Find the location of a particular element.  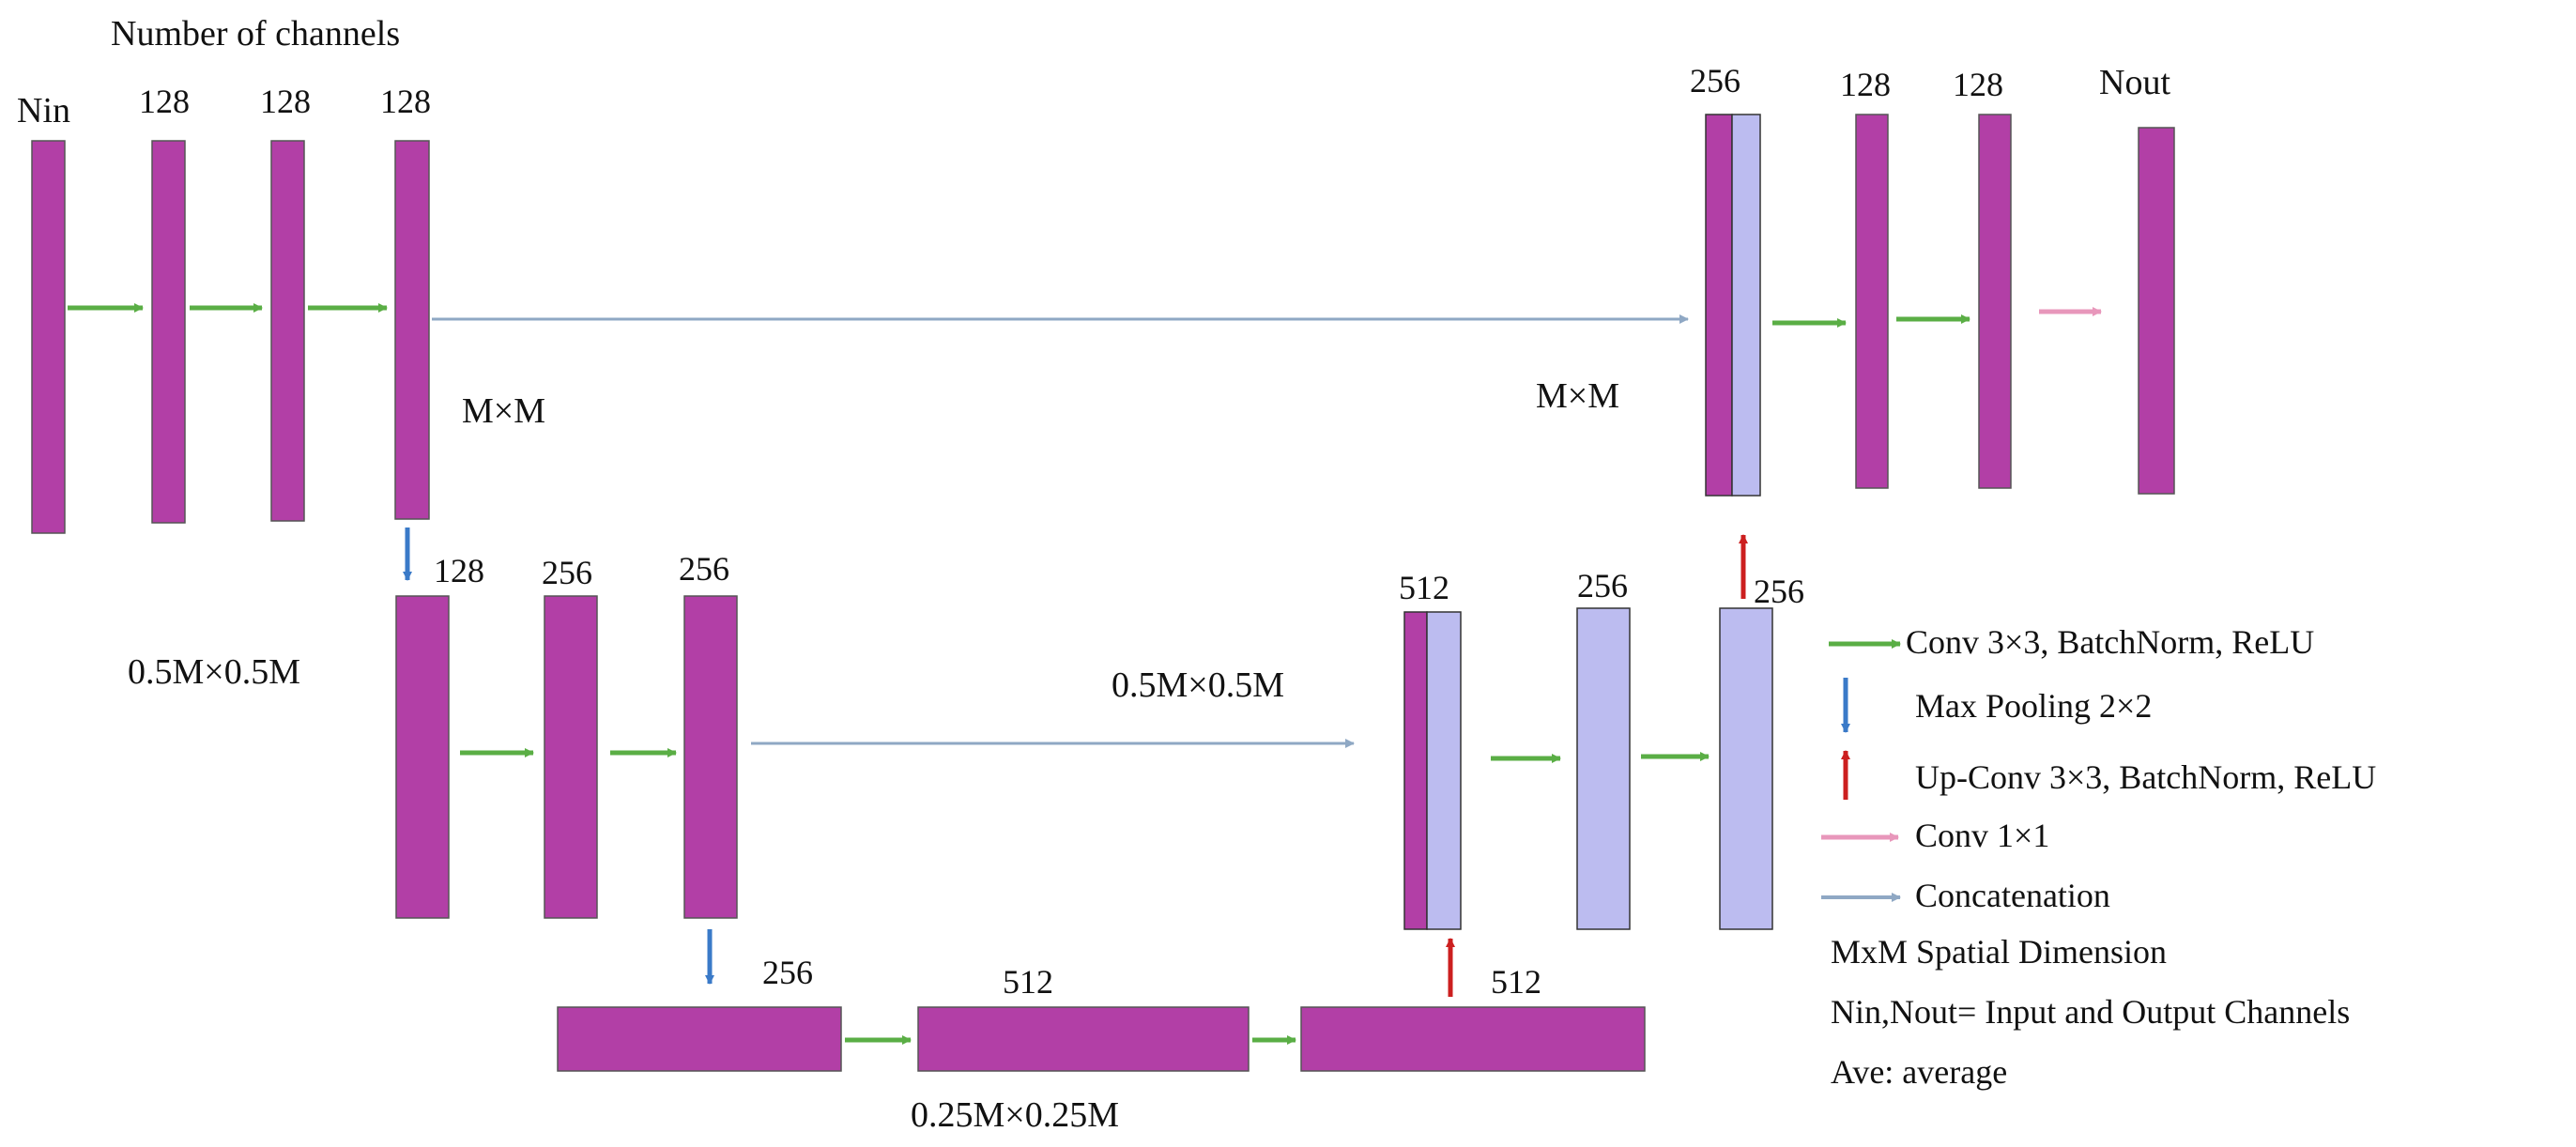

legend-ave-note: Ave: average is located at coordinates (1919, 1072).